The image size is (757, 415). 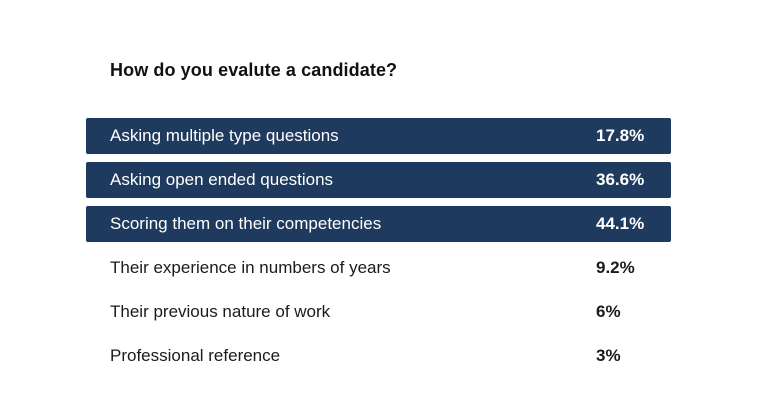 What do you see at coordinates (195, 355) in the screenshot?
I see `row-label: Professional reference` at bounding box center [195, 355].